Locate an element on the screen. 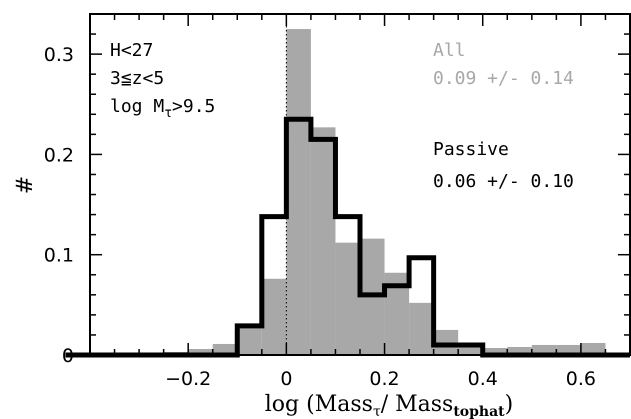 This screenshot has height=419, width=631. legend-passive-label: Passive is located at coordinates (471, 149).